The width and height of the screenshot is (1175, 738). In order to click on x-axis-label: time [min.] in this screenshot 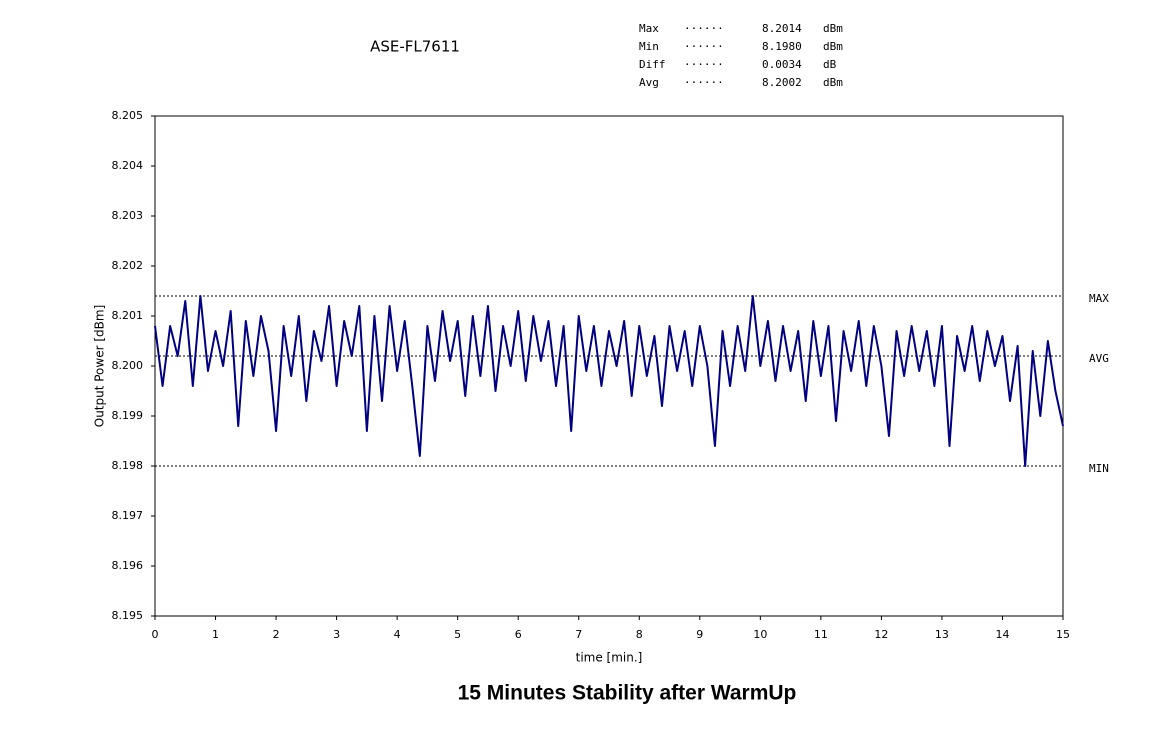, I will do `click(609, 658)`.